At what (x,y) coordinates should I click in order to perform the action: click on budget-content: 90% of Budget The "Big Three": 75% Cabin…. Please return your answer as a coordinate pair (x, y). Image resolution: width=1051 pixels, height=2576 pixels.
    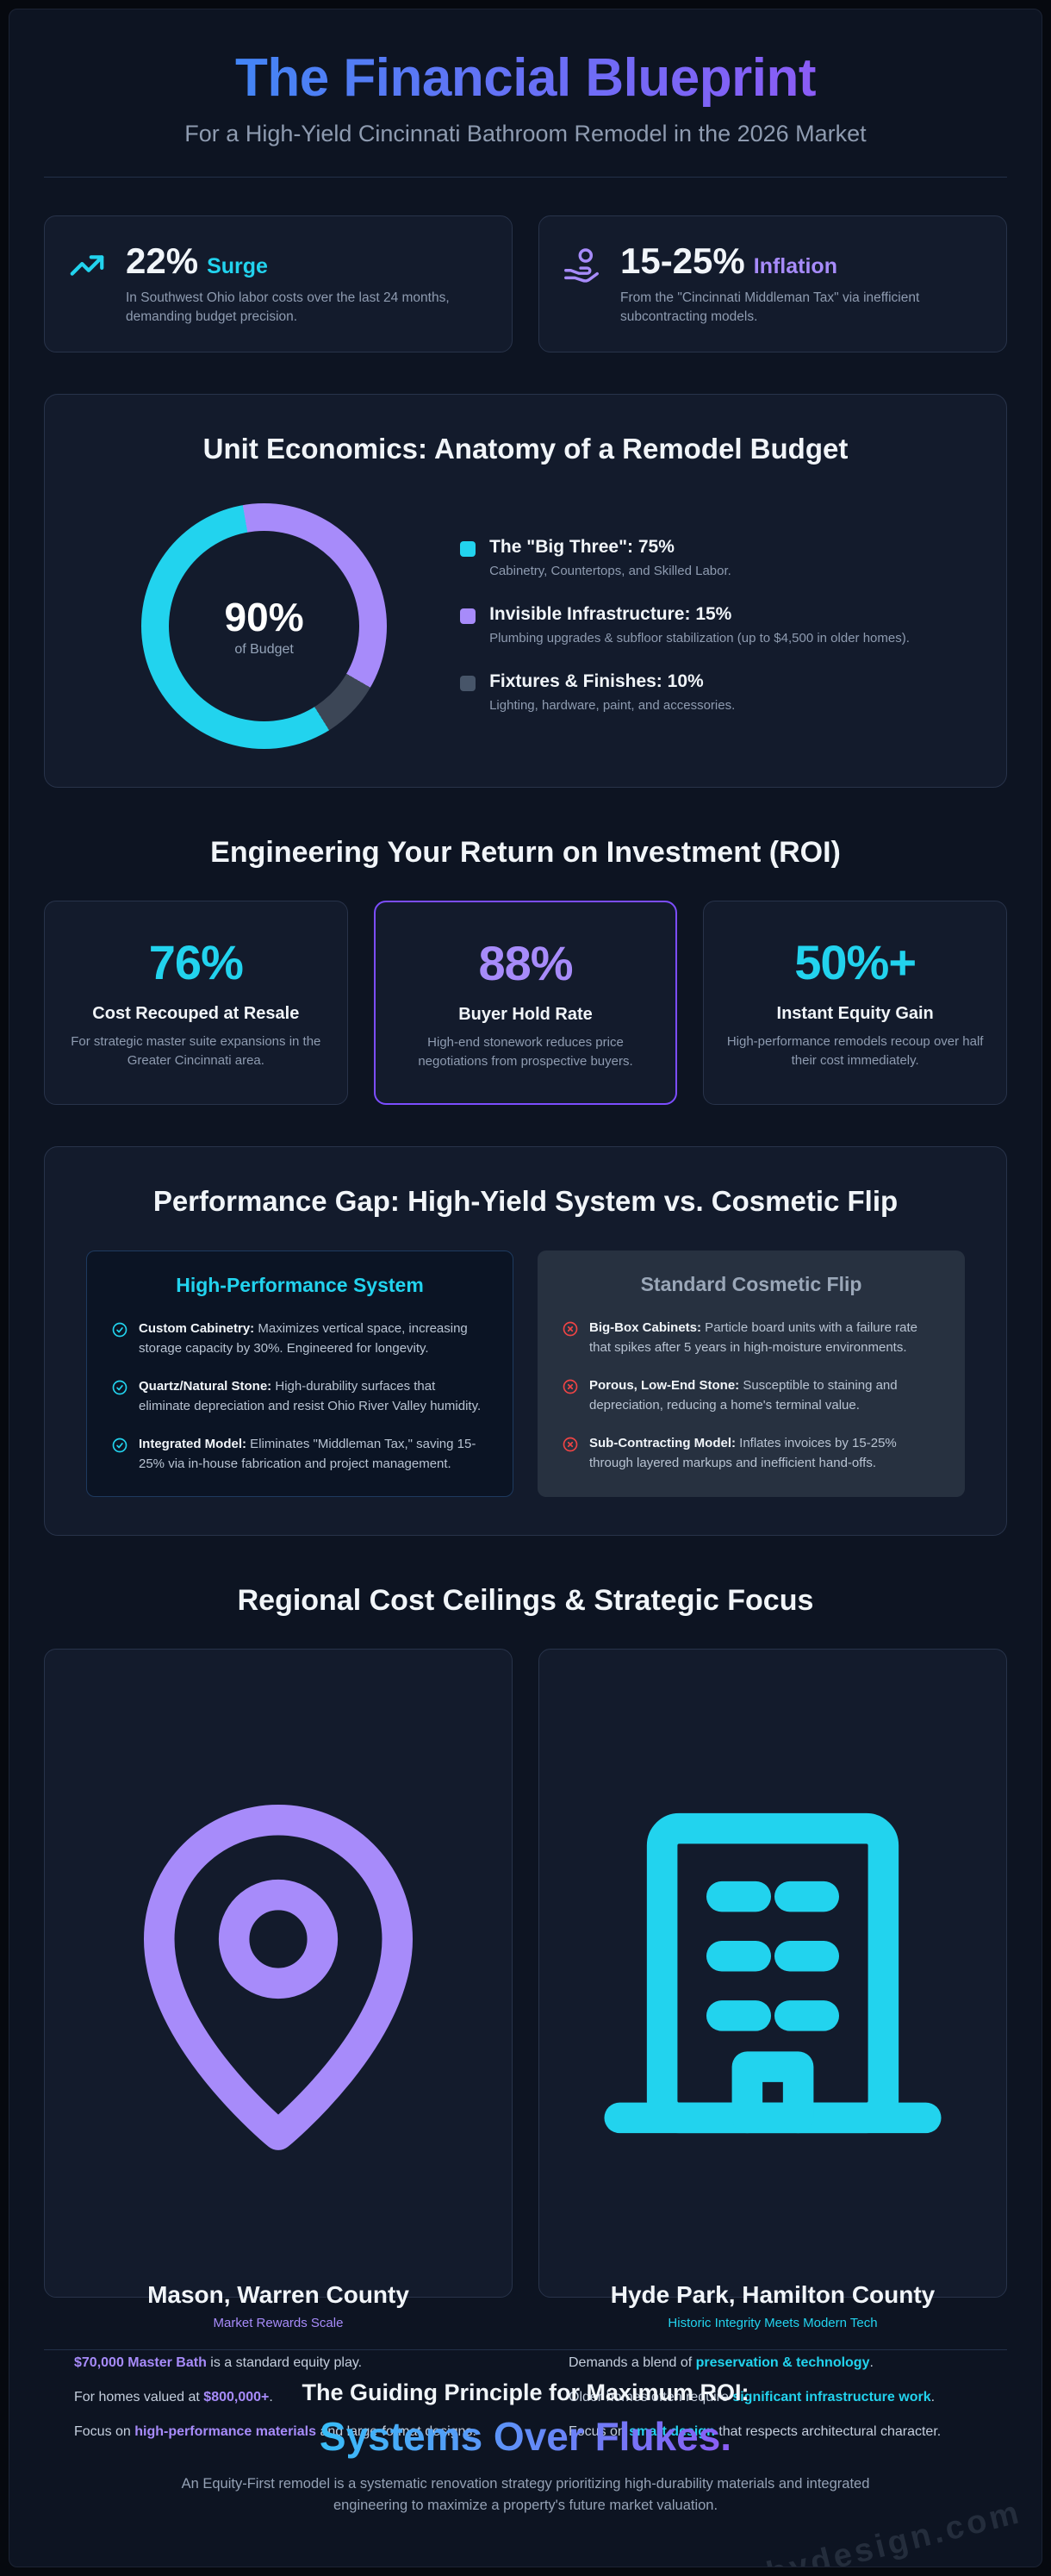
    Looking at the image, I should click on (525, 625).